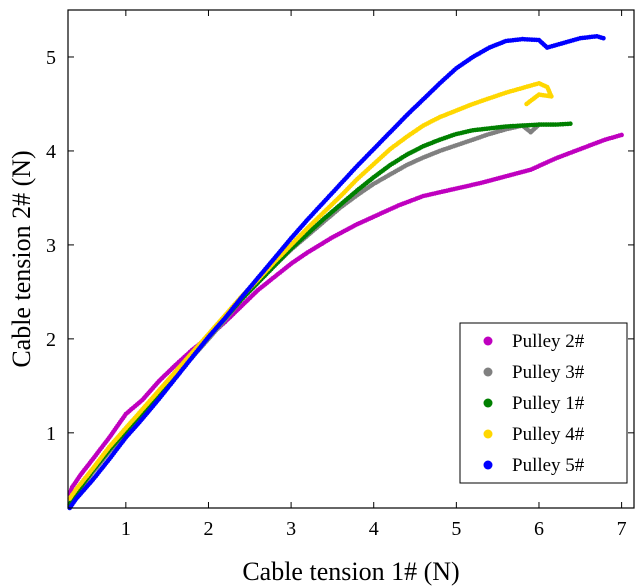 The width and height of the screenshot is (637, 588). I want to click on x-axis-title: Cable tension 1# (N), so click(350, 571).